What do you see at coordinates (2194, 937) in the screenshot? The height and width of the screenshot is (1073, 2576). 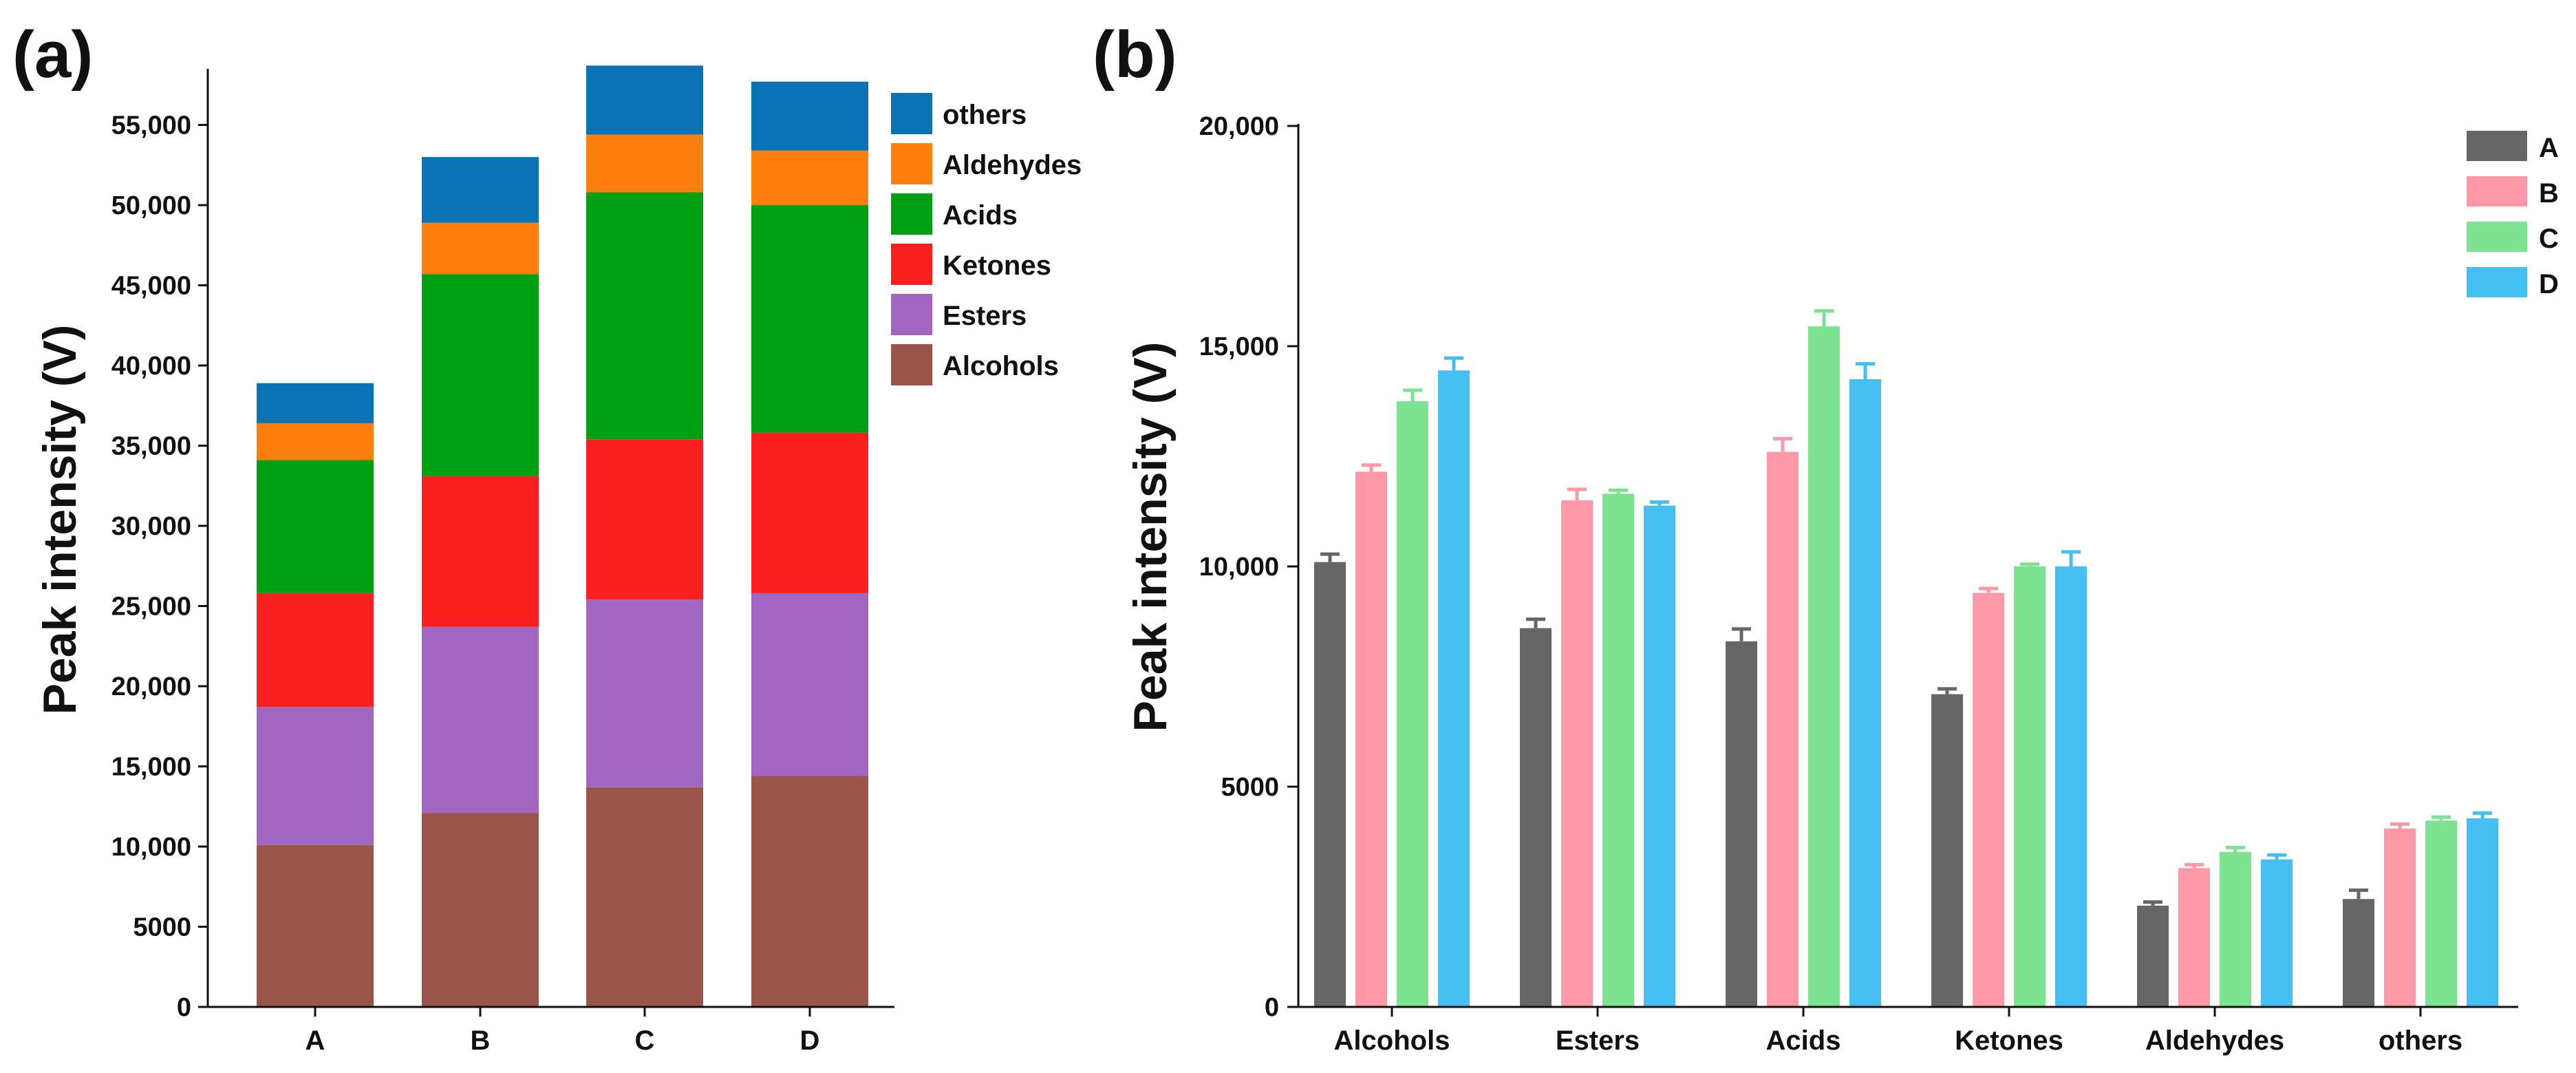 I see `panel-b-bar-aldehydes-b` at bounding box center [2194, 937].